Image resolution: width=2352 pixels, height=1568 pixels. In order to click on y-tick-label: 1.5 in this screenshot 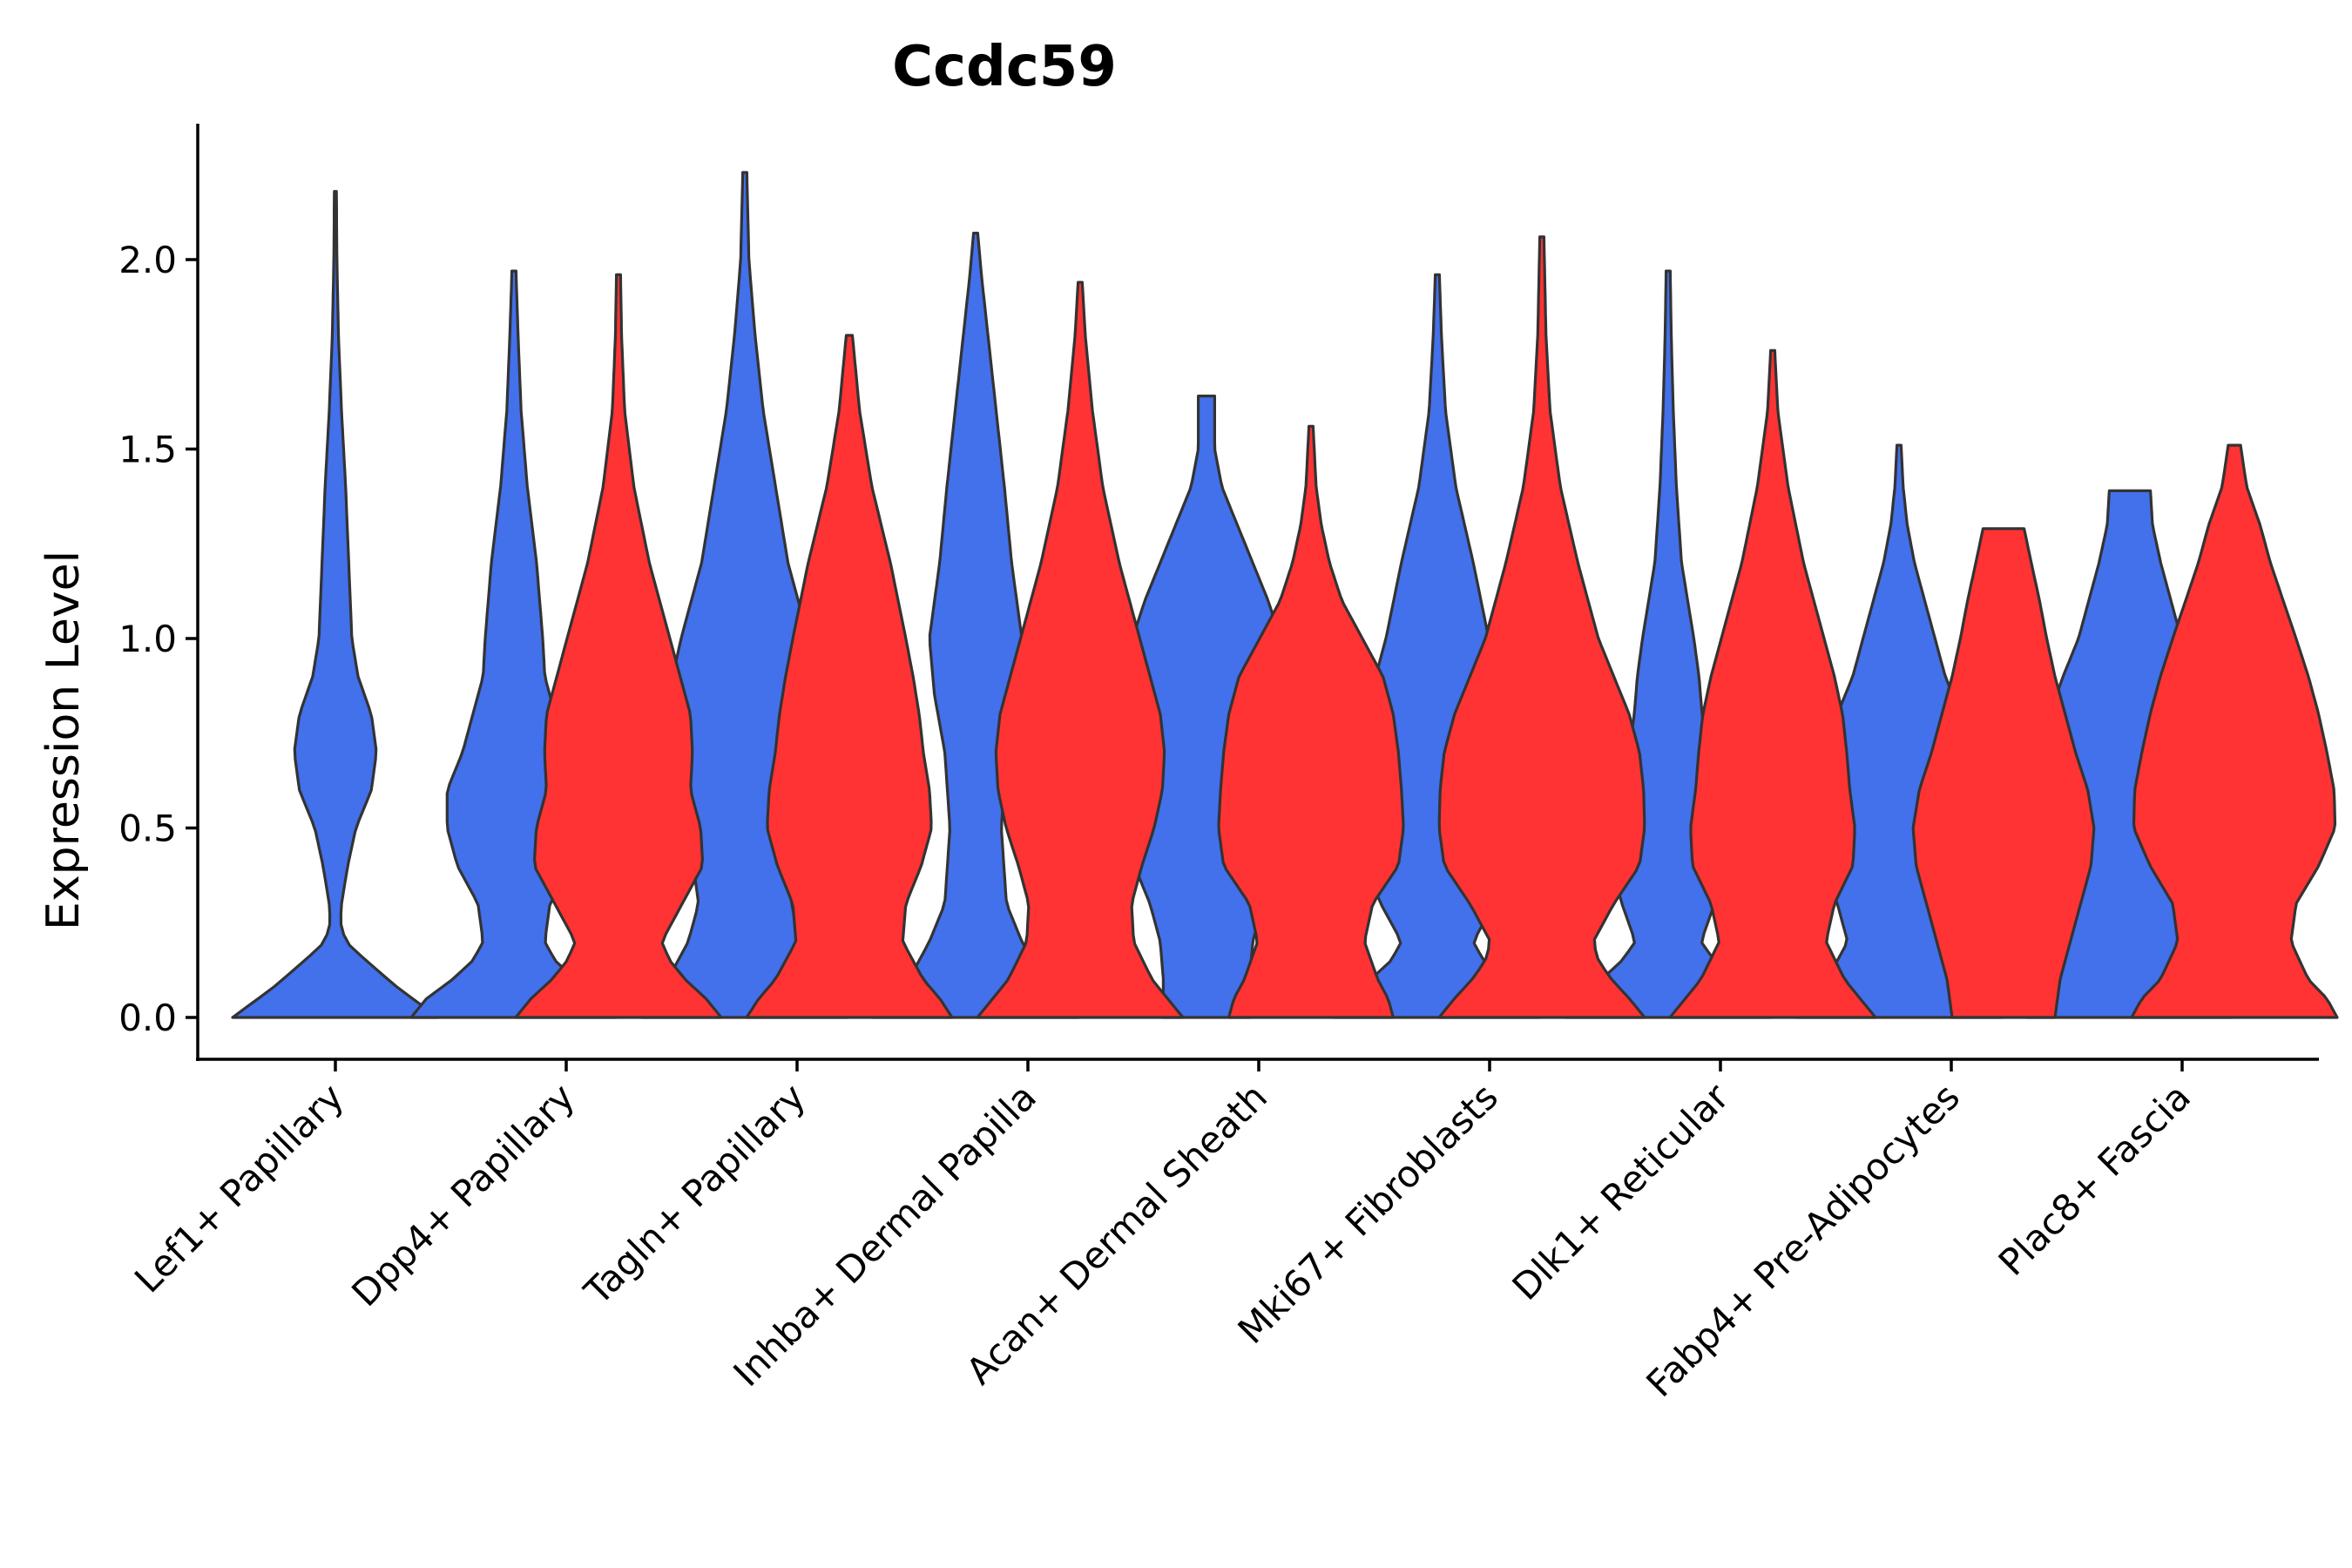, I will do `click(147, 450)`.